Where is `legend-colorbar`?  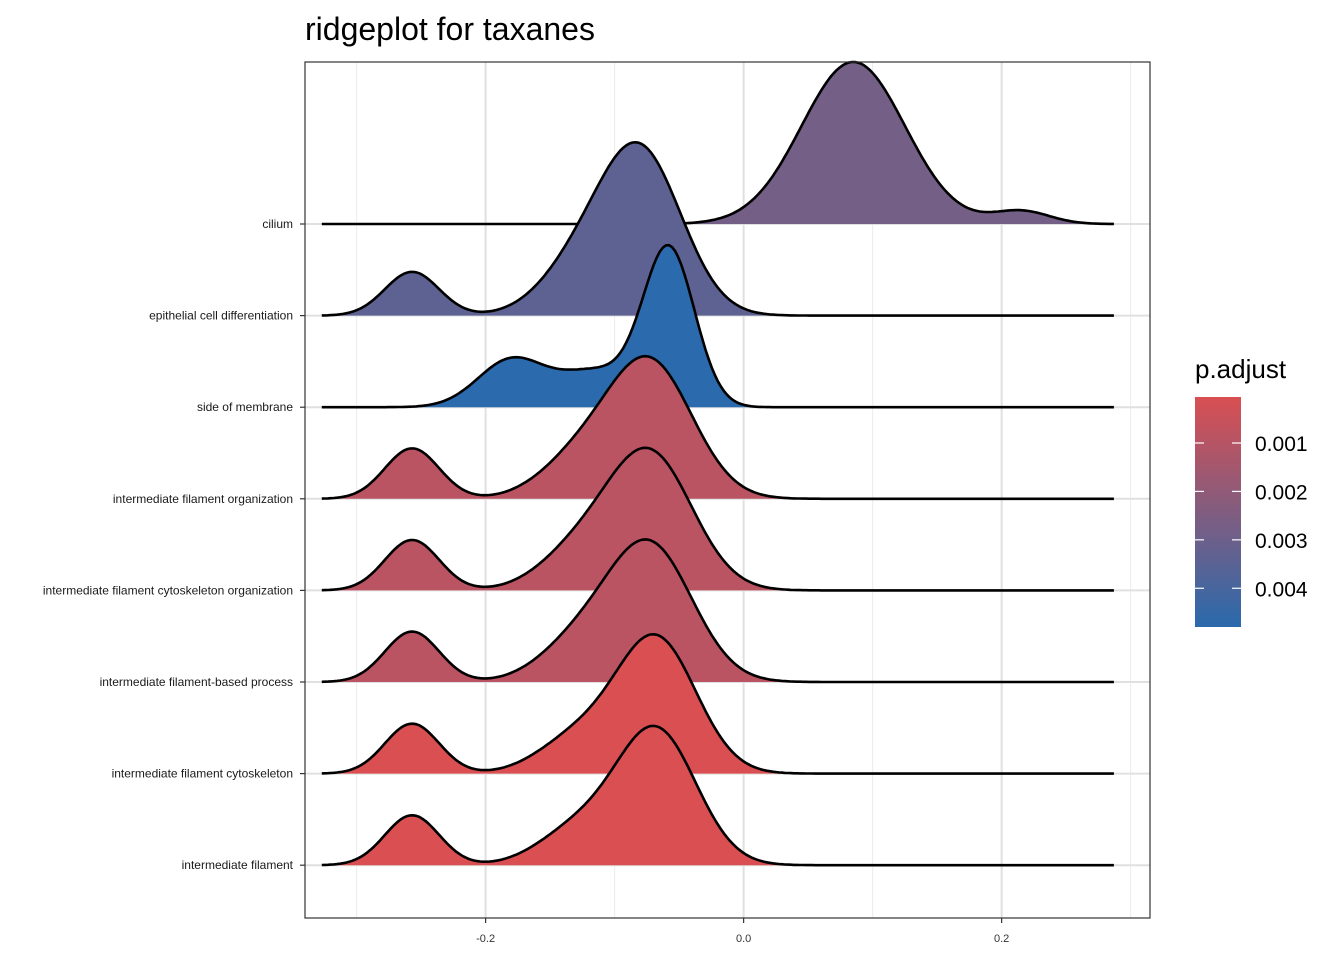 legend-colorbar is located at coordinates (1218, 512).